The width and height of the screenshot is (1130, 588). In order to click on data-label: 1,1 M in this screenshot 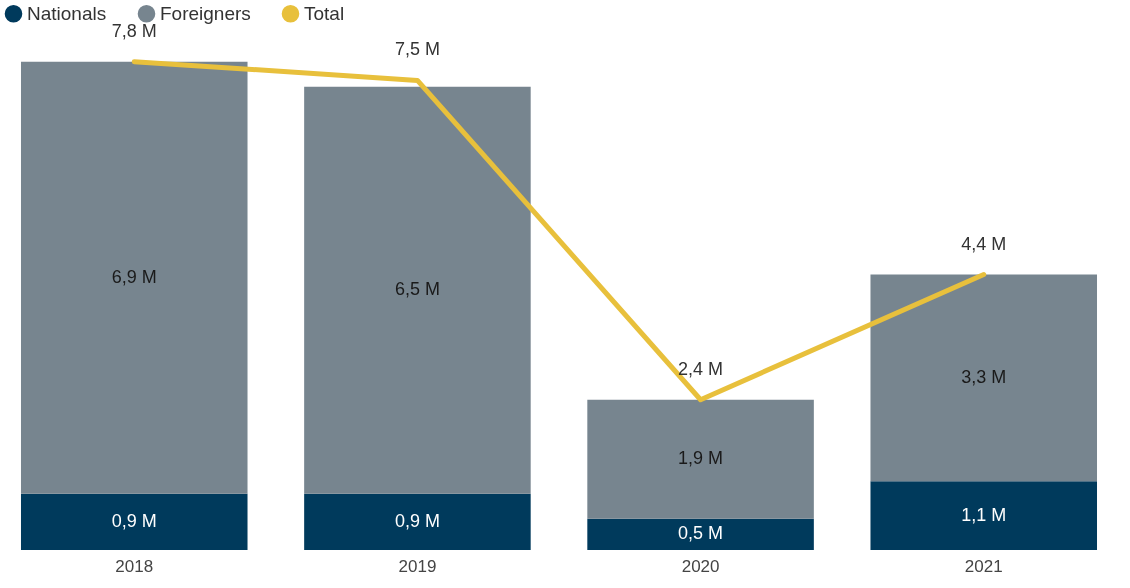, I will do `click(984, 514)`.